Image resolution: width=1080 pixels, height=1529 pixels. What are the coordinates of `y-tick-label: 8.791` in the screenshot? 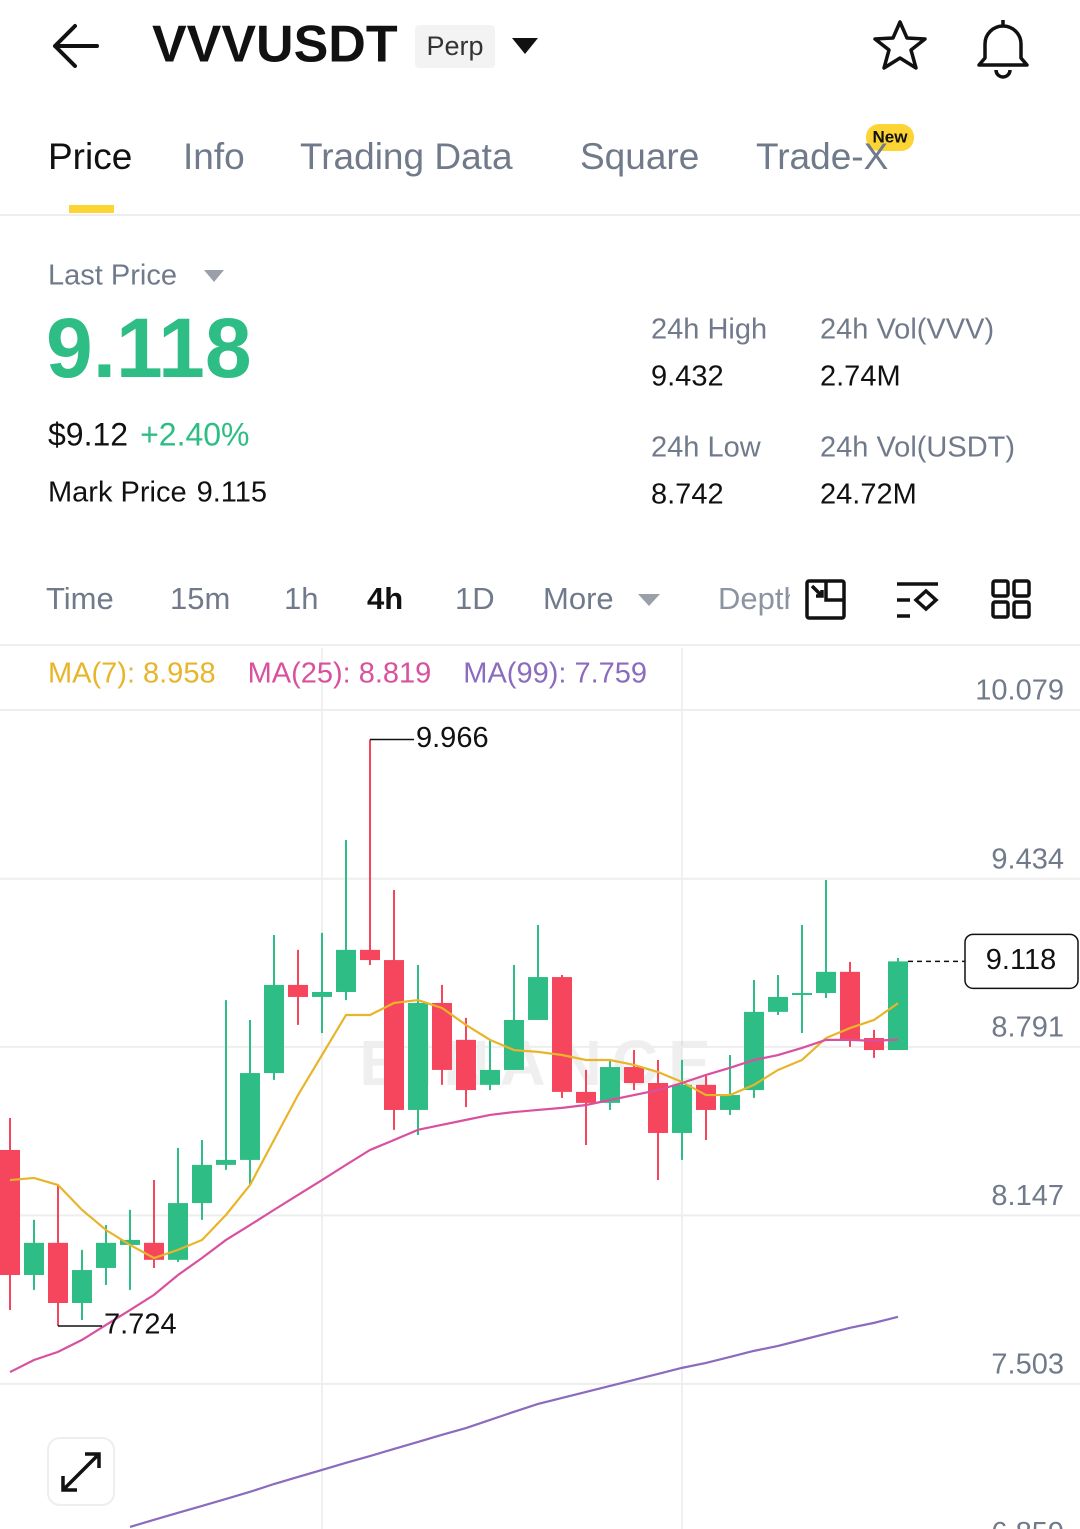 It's located at (1027, 1028).